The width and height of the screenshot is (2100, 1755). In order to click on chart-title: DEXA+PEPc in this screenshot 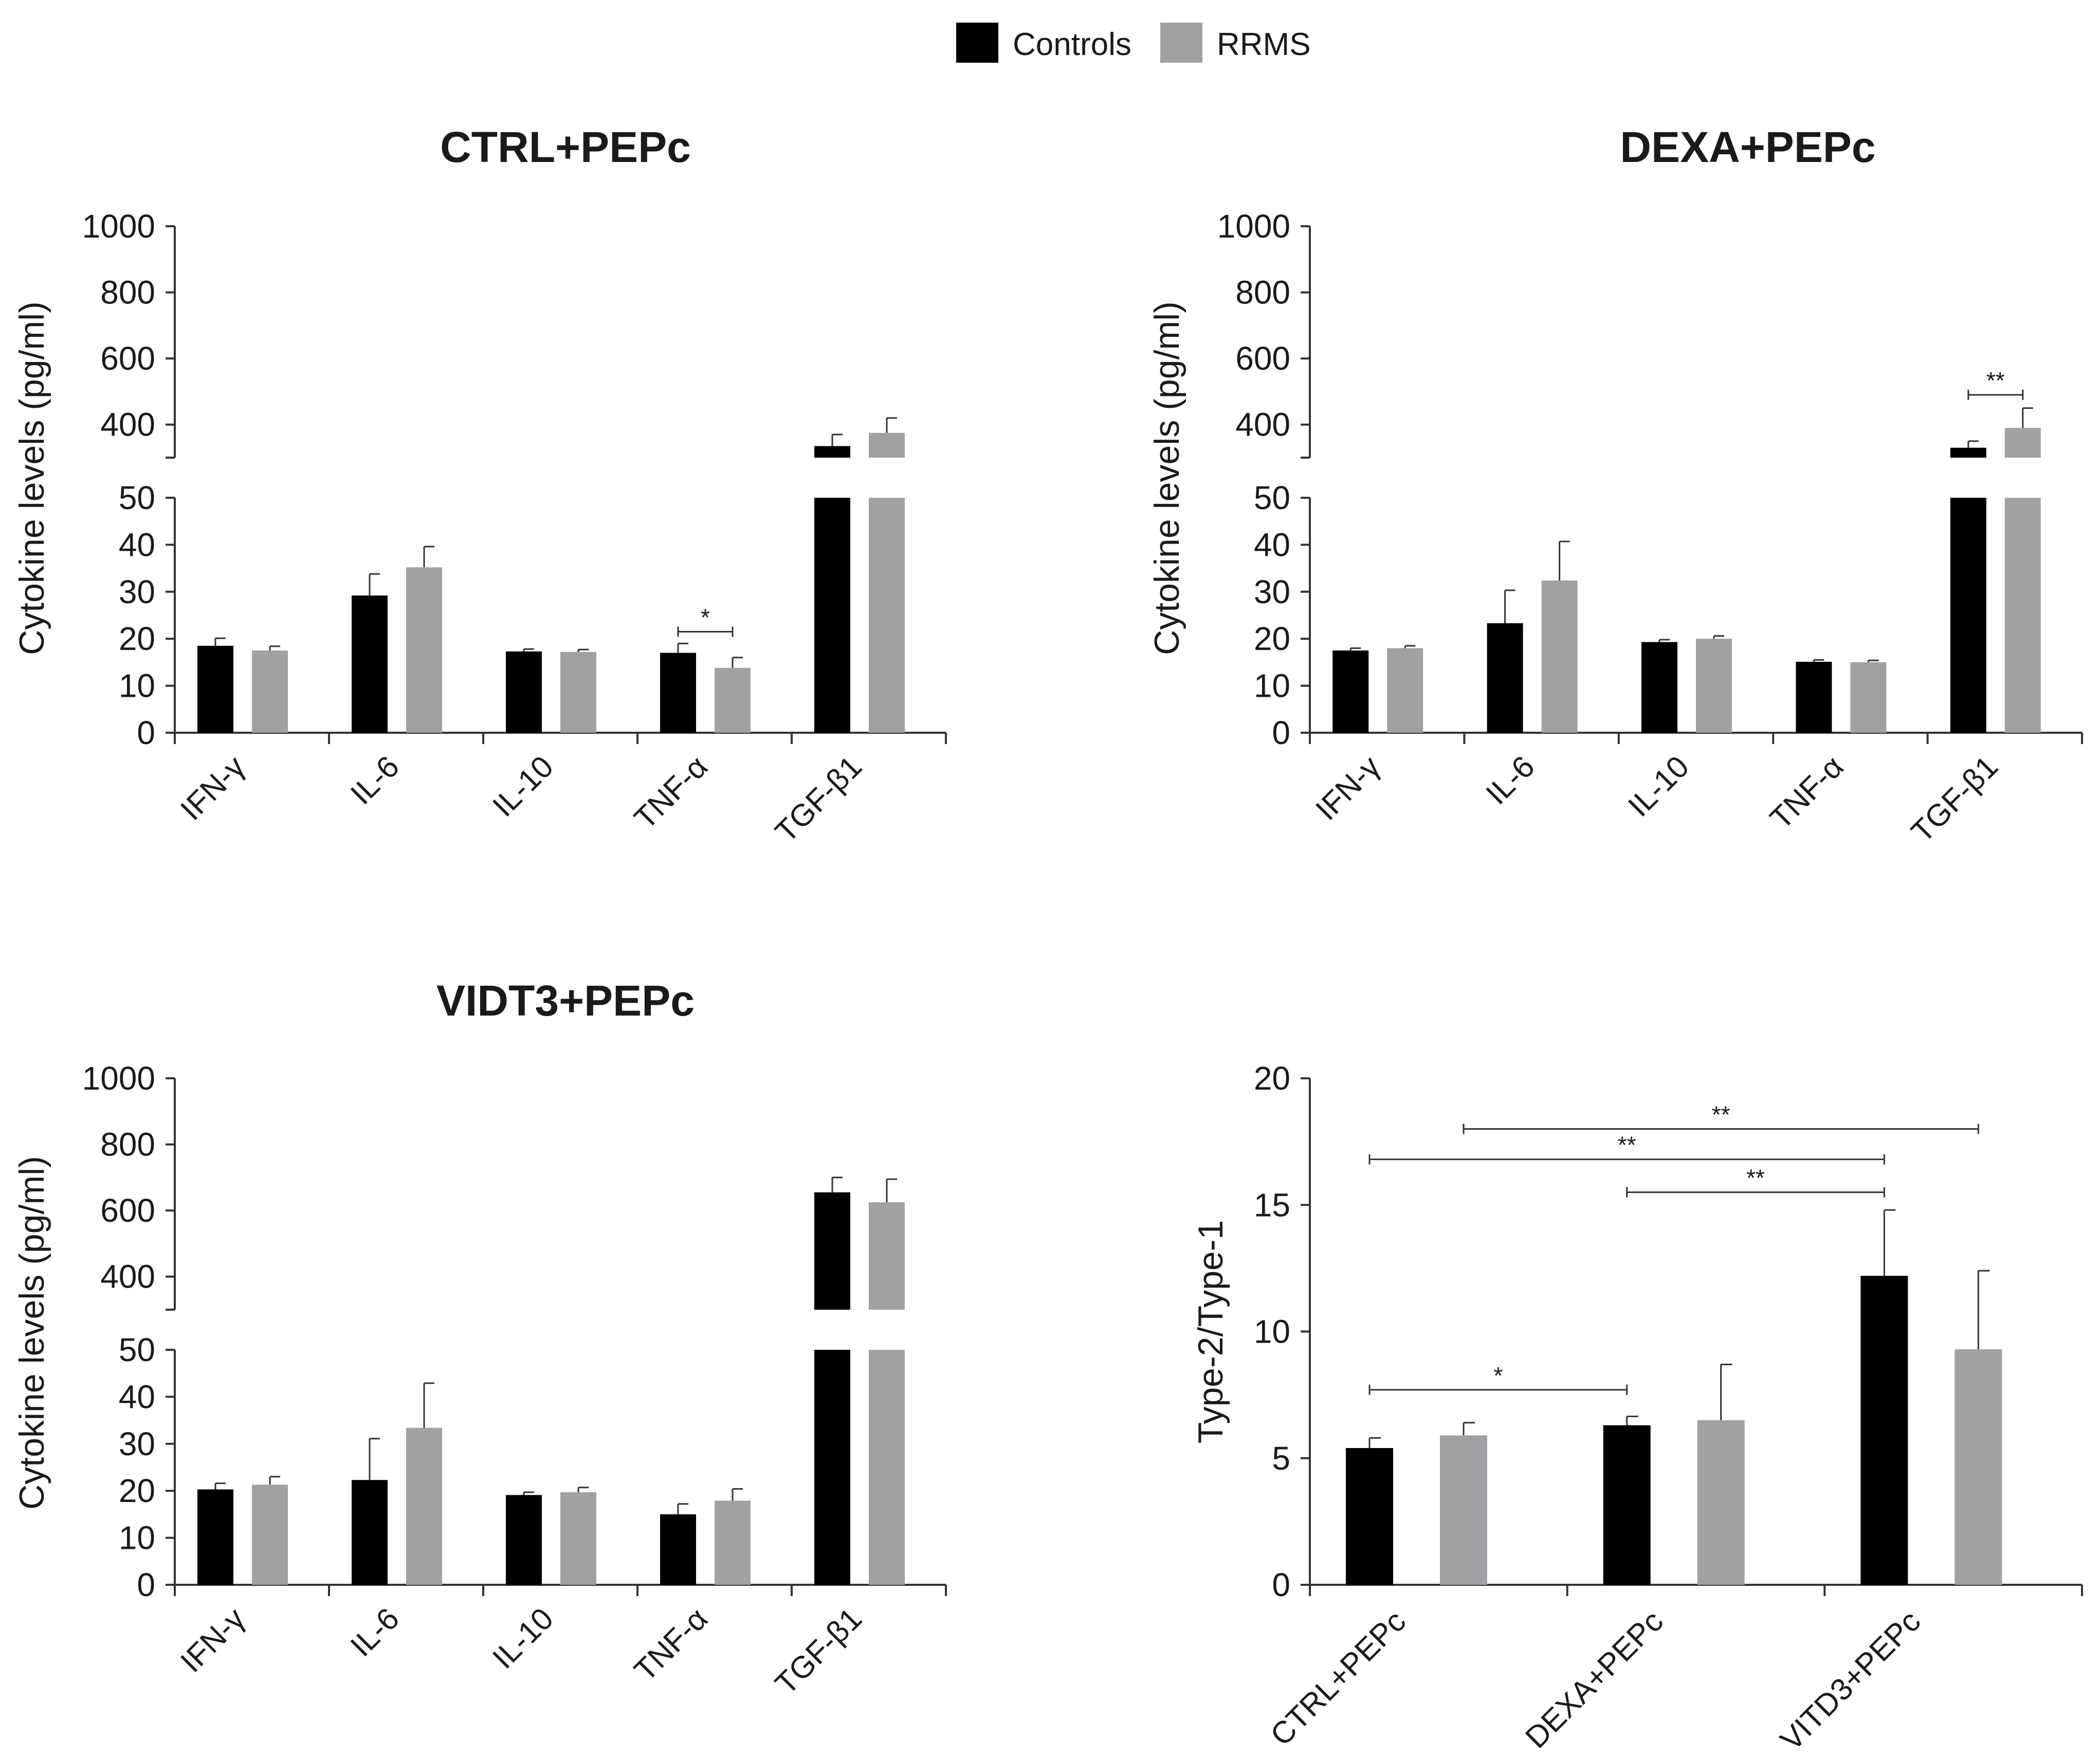, I will do `click(1748, 147)`.